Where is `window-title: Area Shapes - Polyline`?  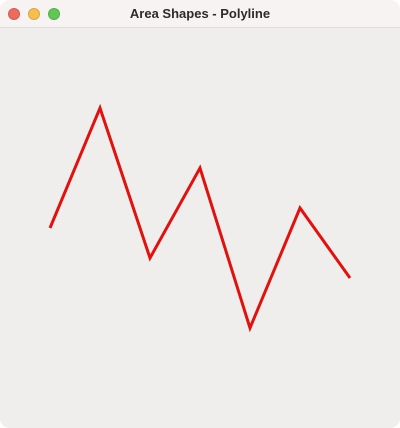 window-title: Area Shapes - Polyline is located at coordinates (200, 13).